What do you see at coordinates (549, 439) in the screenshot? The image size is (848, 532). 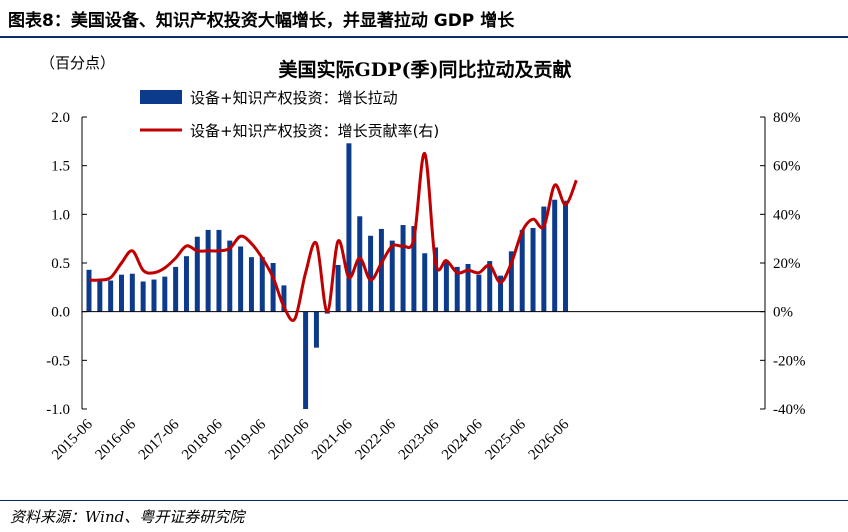 I see `x-tick-label: 2026-06` at bounding box center [549, 439].